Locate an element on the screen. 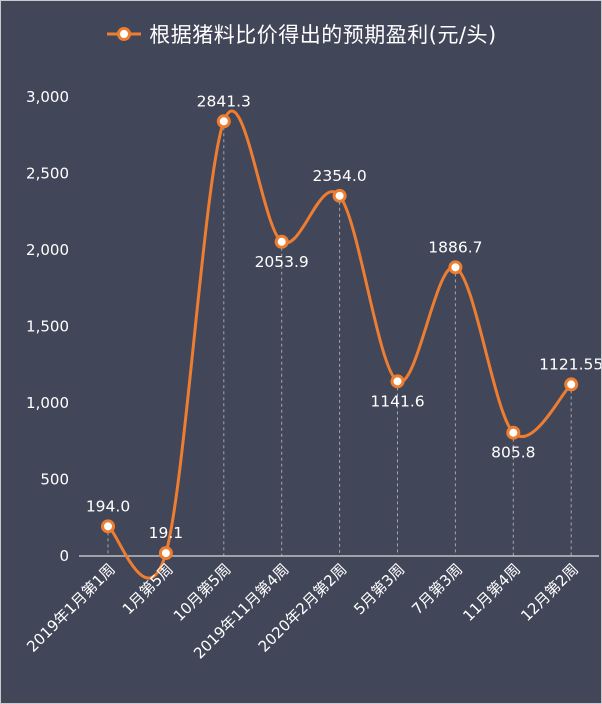 This screenshot has width=602, height=704. y-tick-label: 2,500 is located at coordinates (47, 174).